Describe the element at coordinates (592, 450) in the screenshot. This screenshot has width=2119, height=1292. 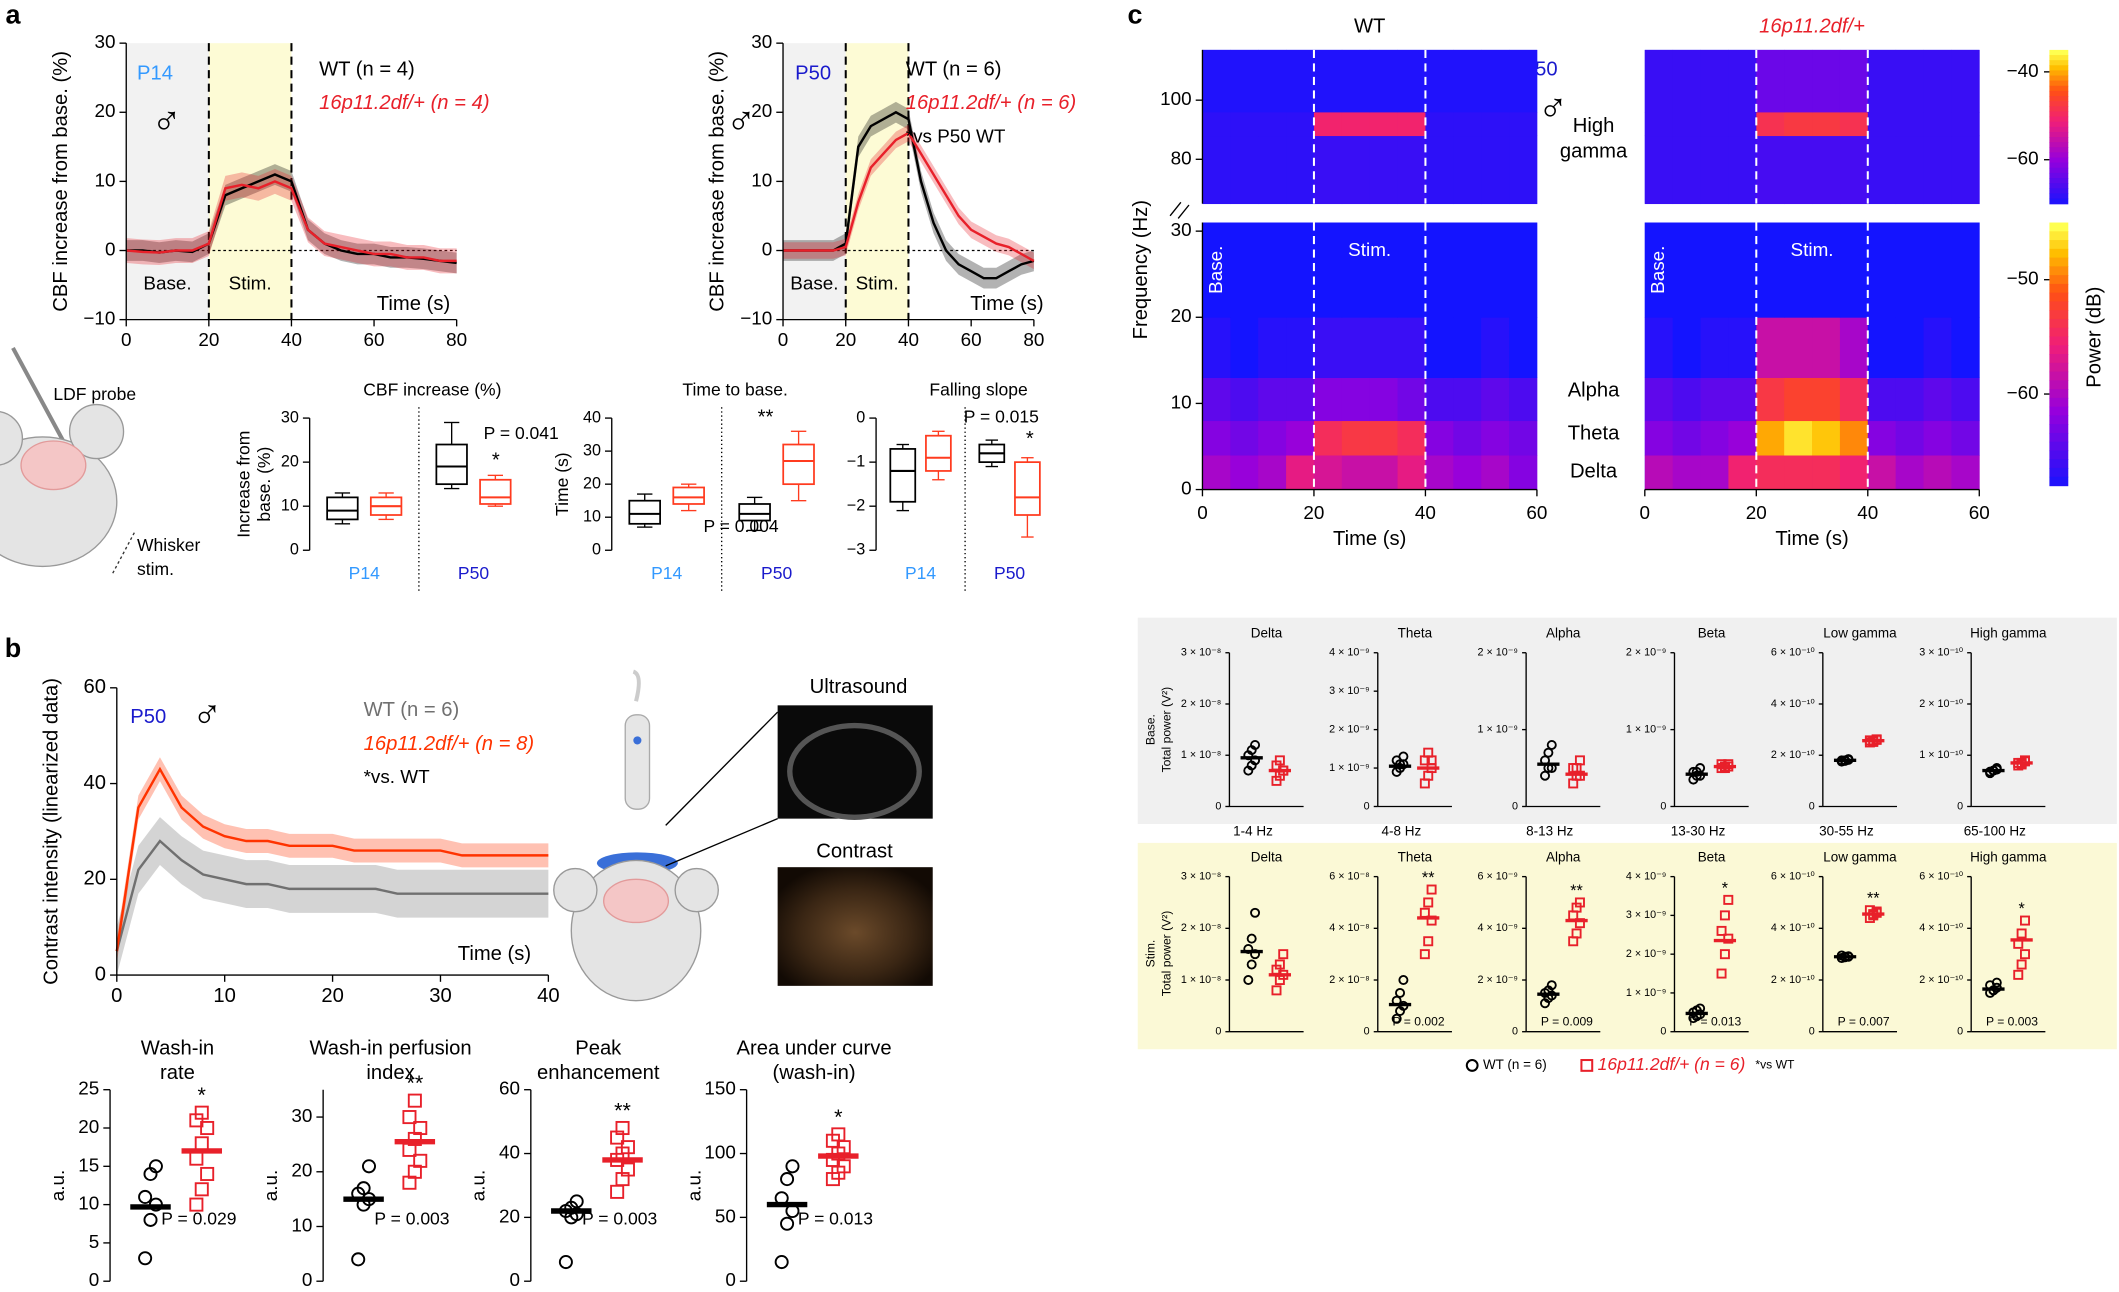
I see `y-tick-label: 30` at that location.